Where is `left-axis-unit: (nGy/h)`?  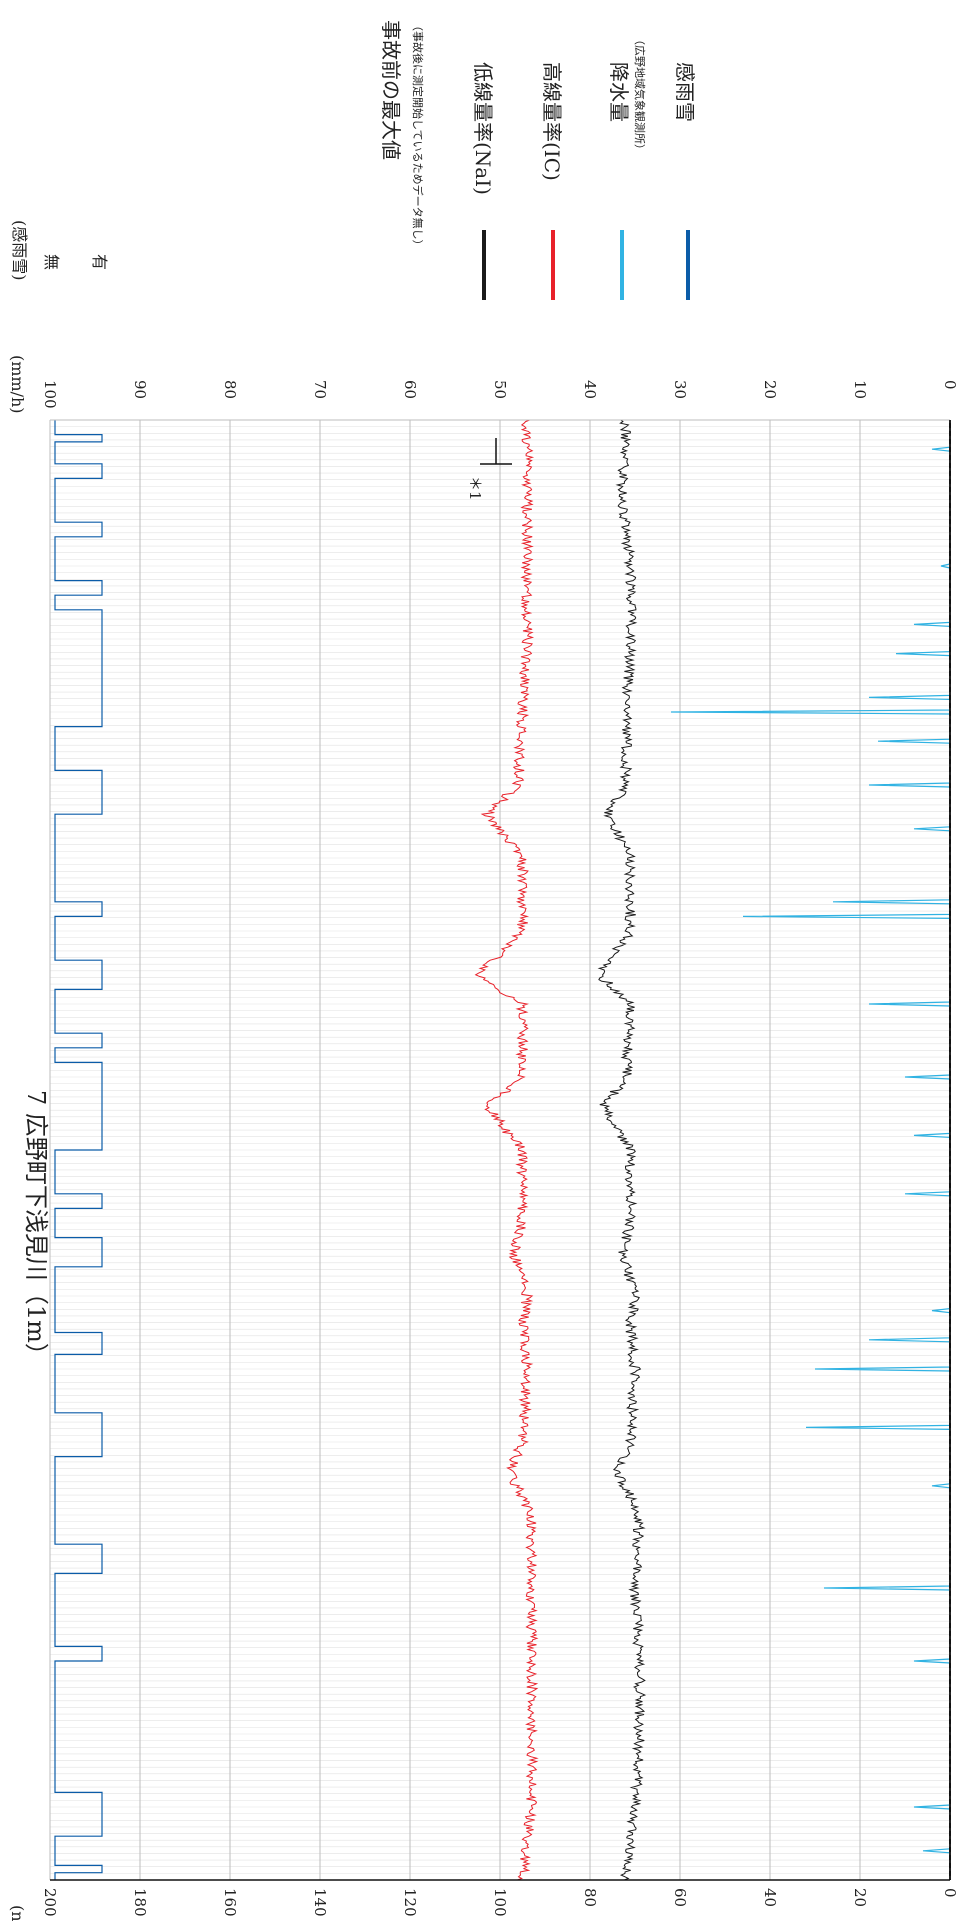
left-axis-unit: (nGy/h) is located at coordinates (17, 1913).